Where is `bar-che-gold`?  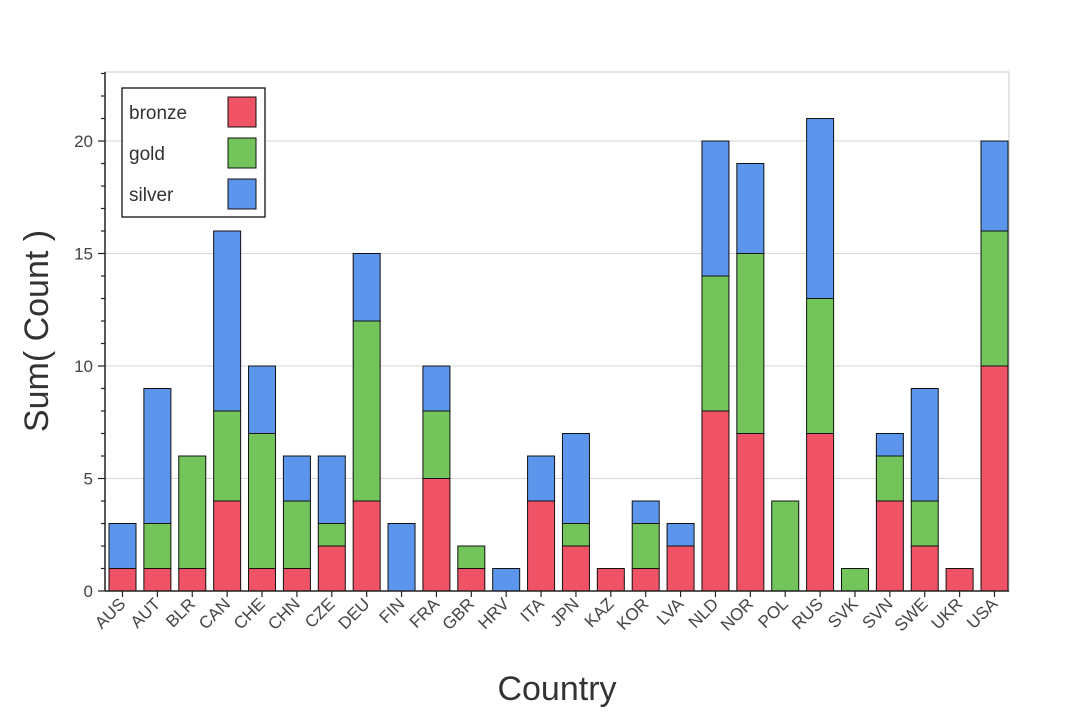 bar-che-gold is located at coordinates (262, 501).